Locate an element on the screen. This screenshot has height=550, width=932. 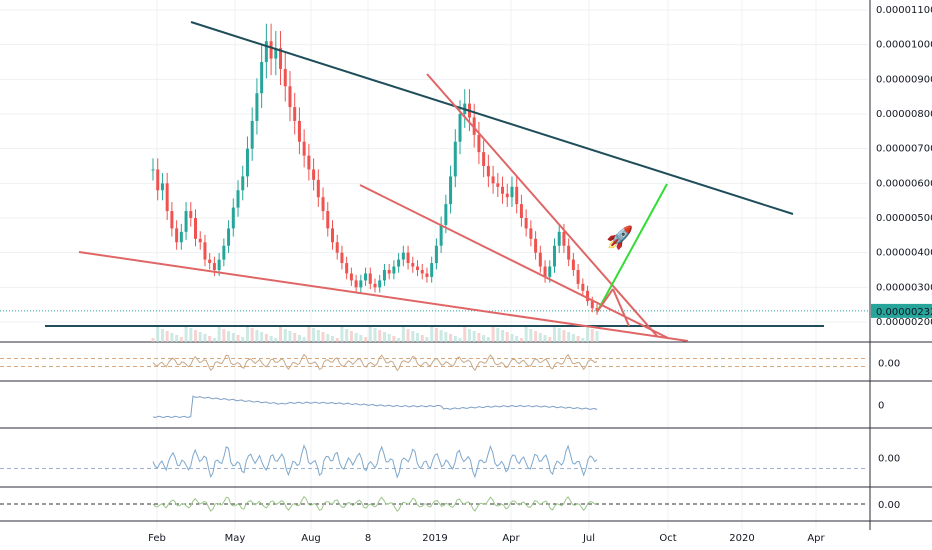
osc-value-label-2: 0.00 is located at coordinates (889, 459).